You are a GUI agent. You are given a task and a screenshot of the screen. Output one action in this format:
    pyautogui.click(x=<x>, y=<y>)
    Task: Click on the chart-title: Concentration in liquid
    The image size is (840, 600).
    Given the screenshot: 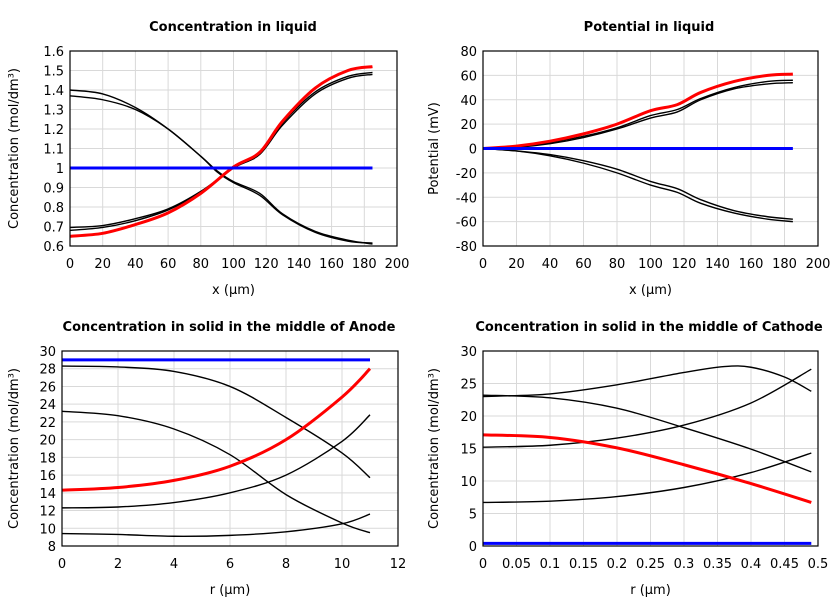 What is the action you would take?
    pyautogui.click(x=233, y=27)
    